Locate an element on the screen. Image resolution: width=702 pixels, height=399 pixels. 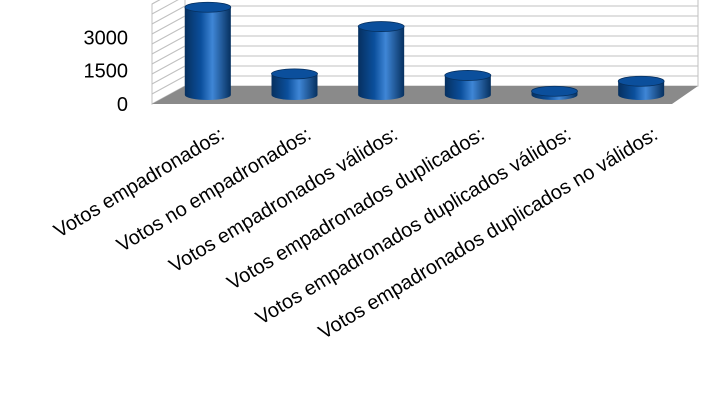
side-wall is located at coordinates (168, 52).